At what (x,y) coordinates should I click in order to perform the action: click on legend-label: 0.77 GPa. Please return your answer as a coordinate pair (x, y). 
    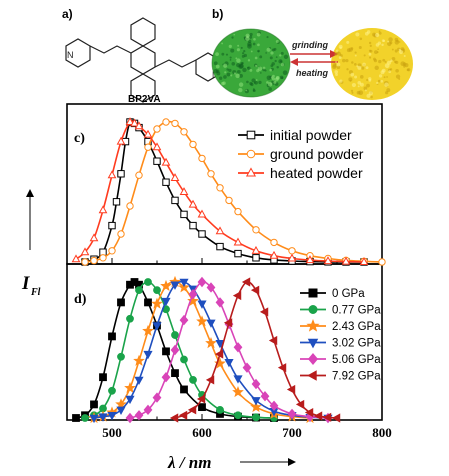
    Looking at the image, I should click on (356, 311).